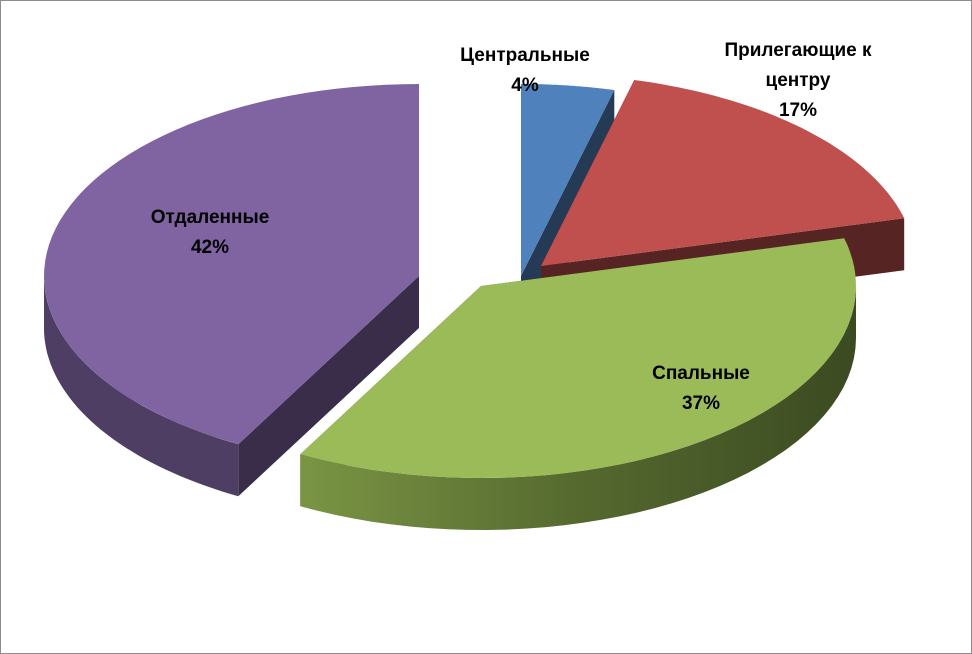  I want to click on data-label-спальные: Спальные 37%, so click(701, 388).